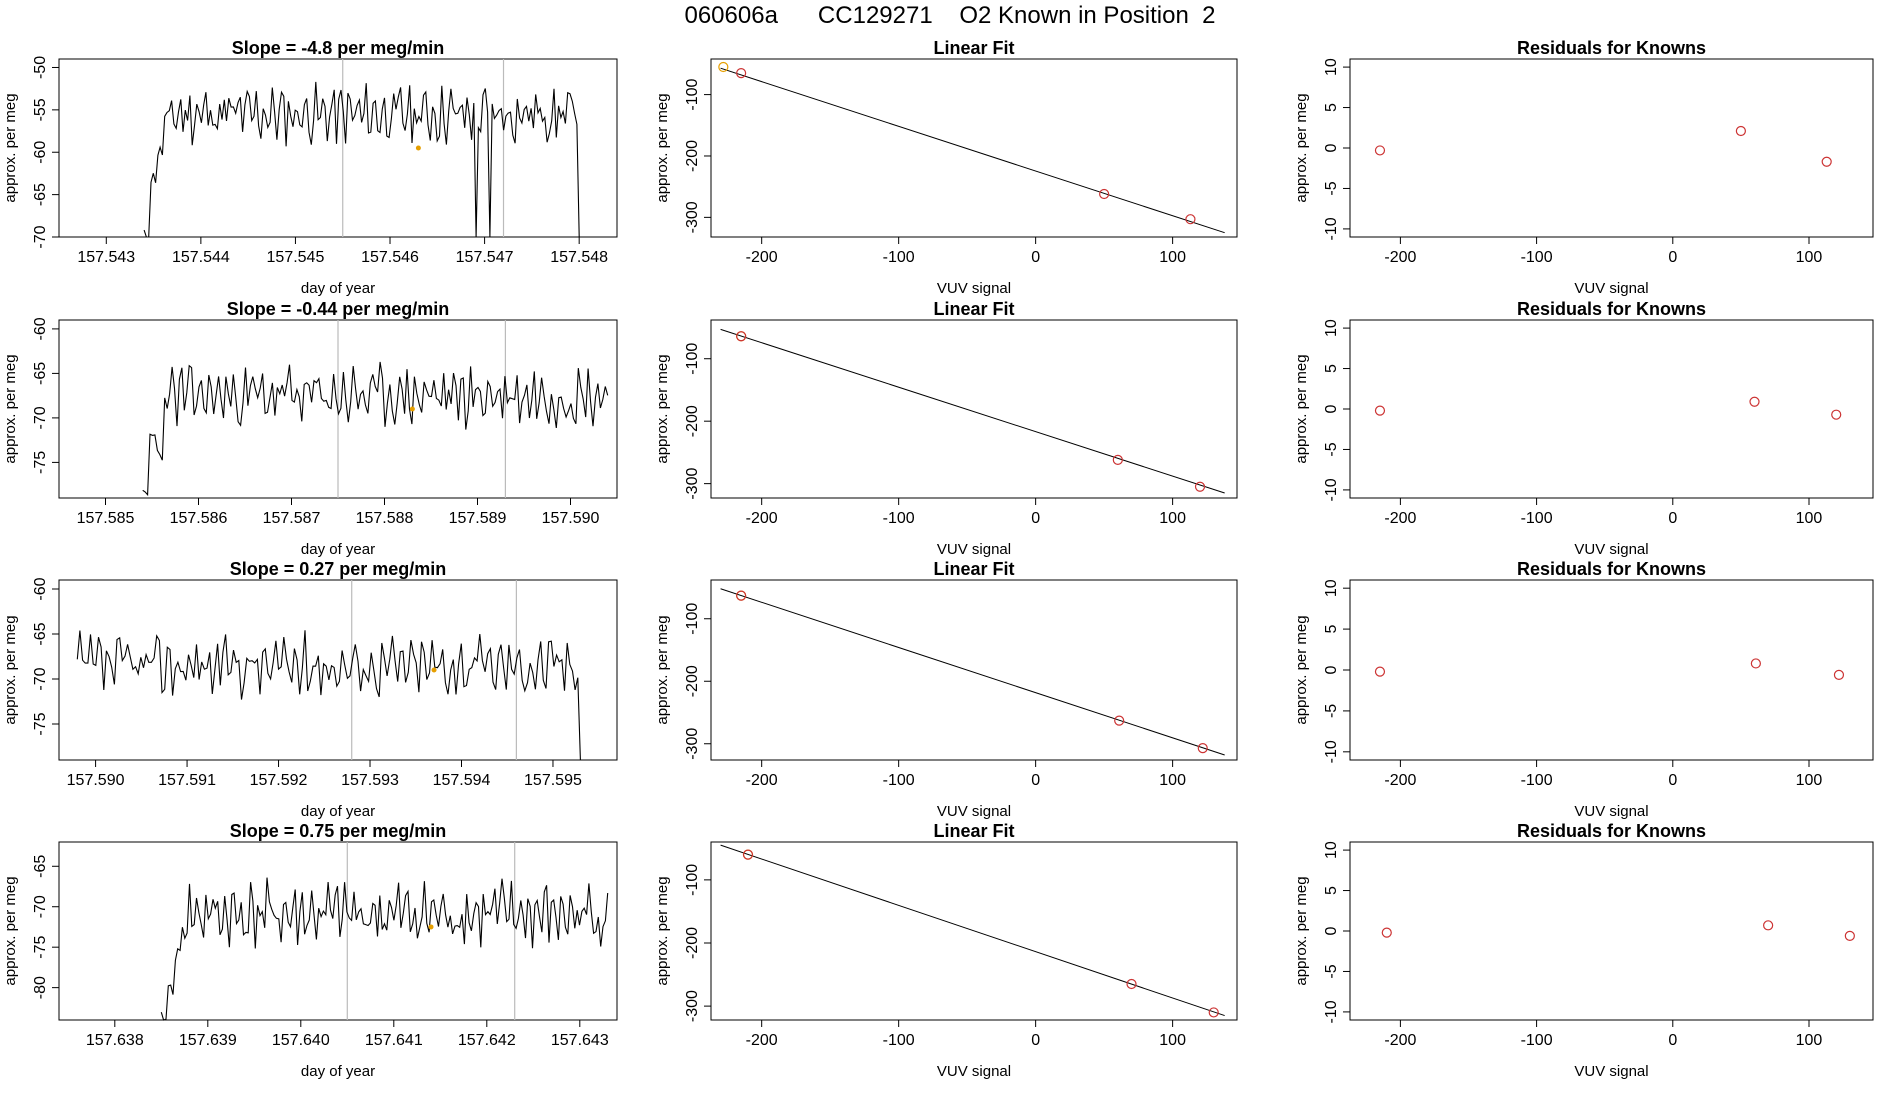 The height and width of the screenshot is (1100, 1900). I want to click on timeseries-0-xtick-label: 157.546, so click(390, 257).